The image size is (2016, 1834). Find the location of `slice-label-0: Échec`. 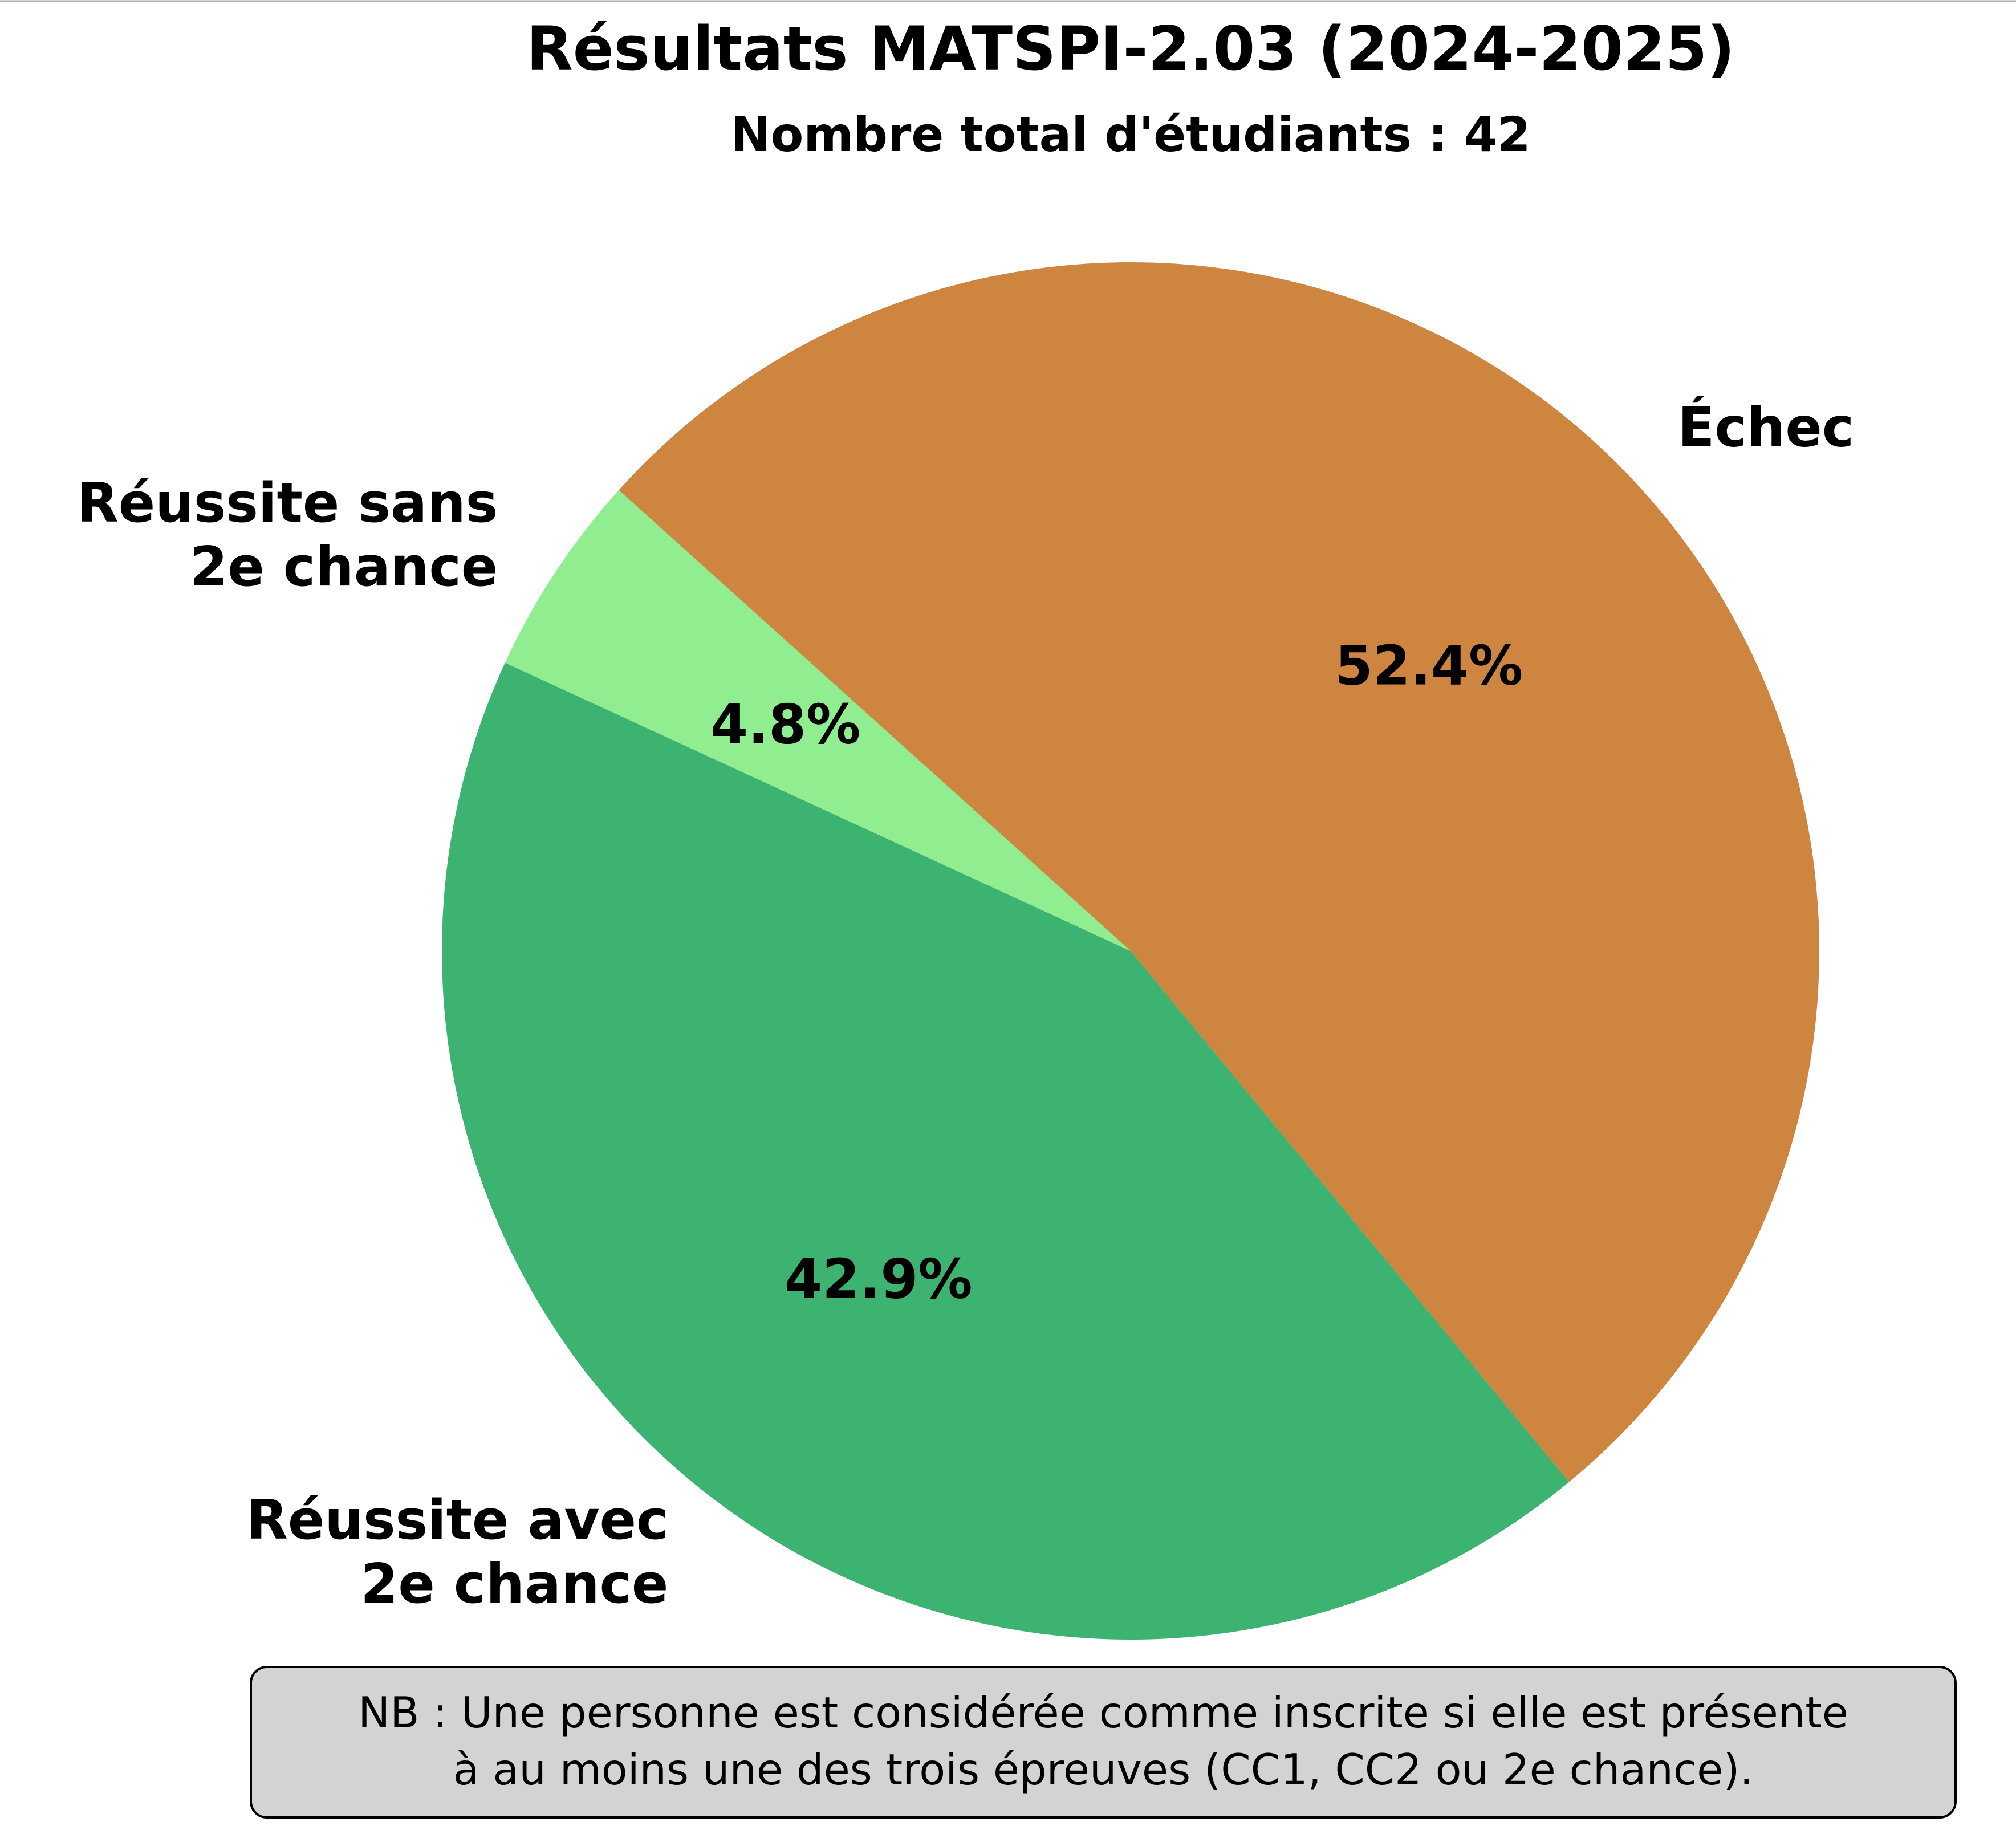

slice-label-0: Échec is located at coordinates (1765, 428).